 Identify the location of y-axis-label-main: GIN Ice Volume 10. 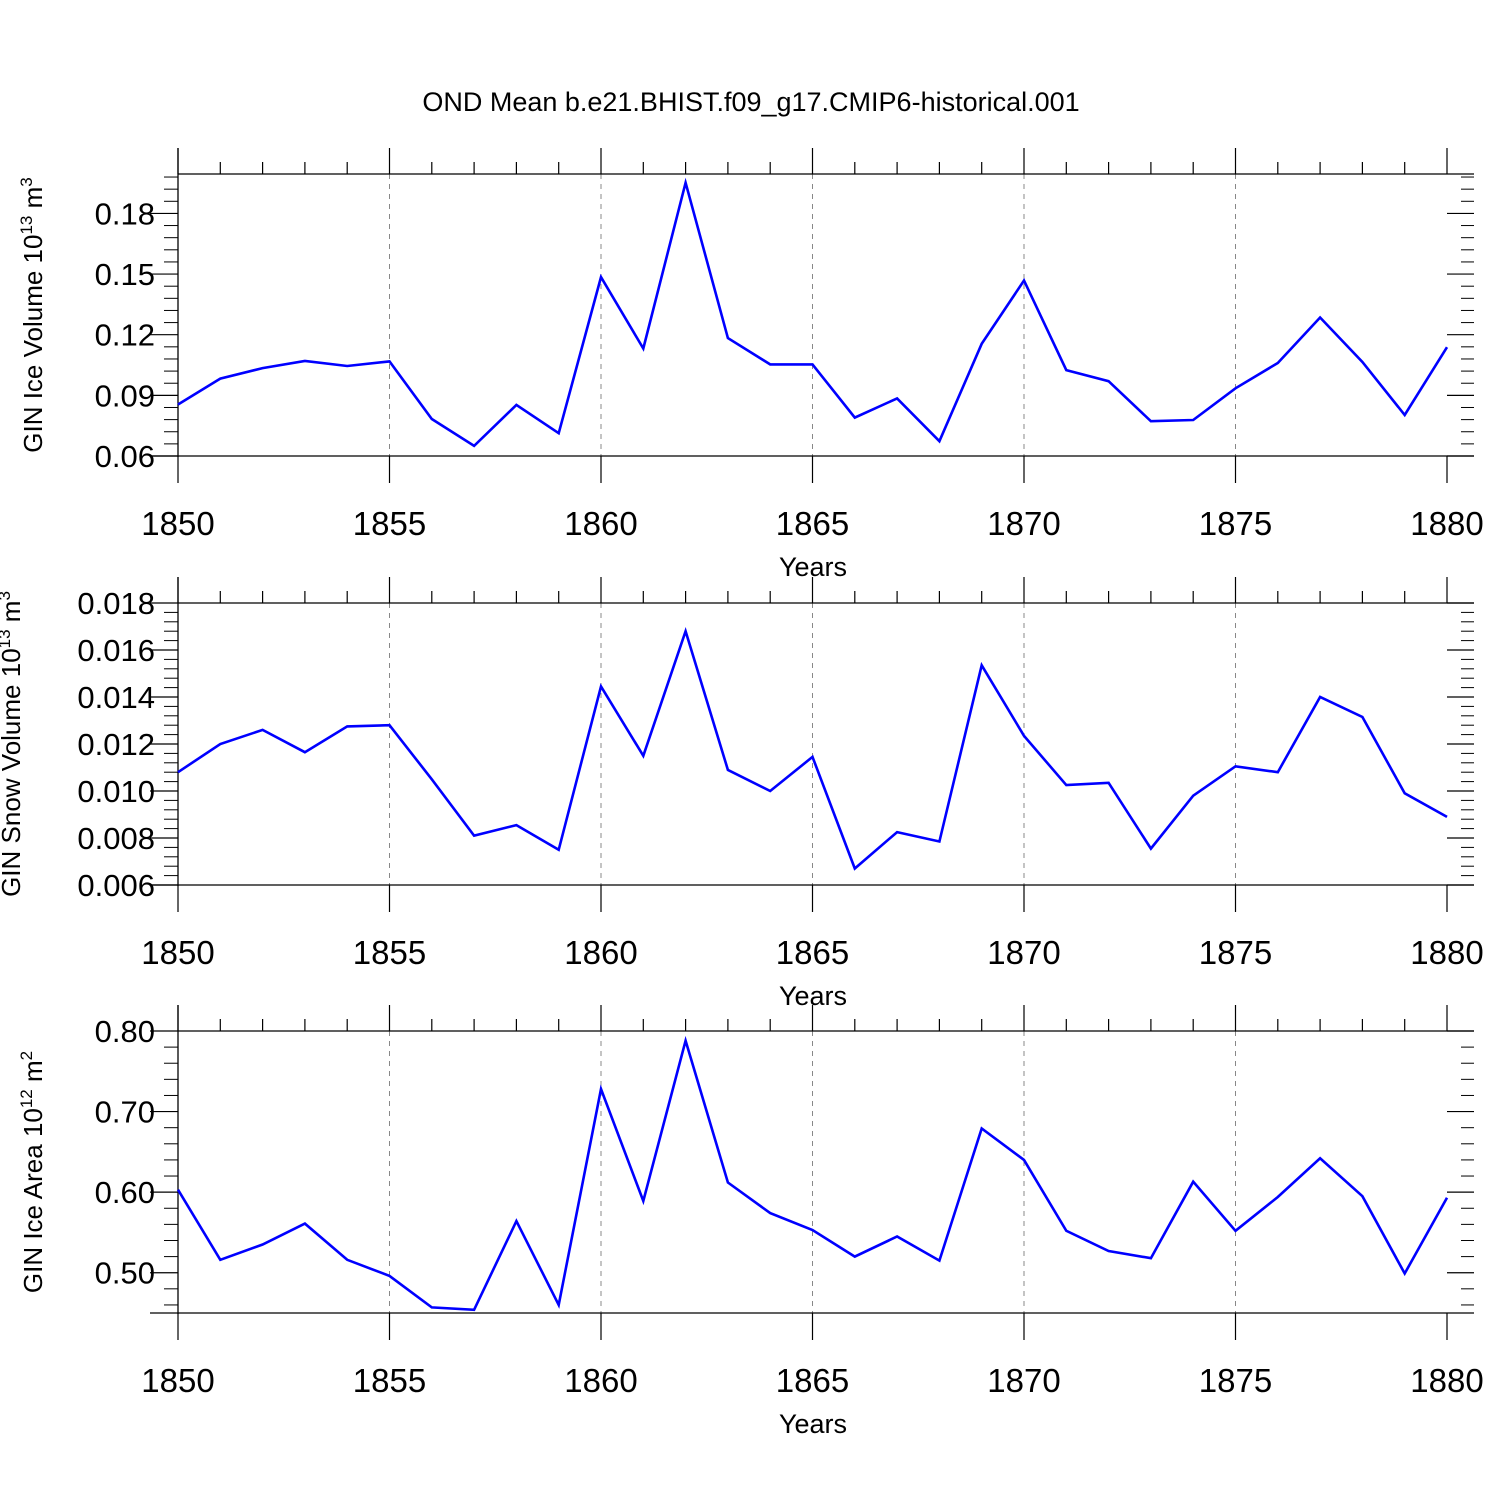
(33, 344).